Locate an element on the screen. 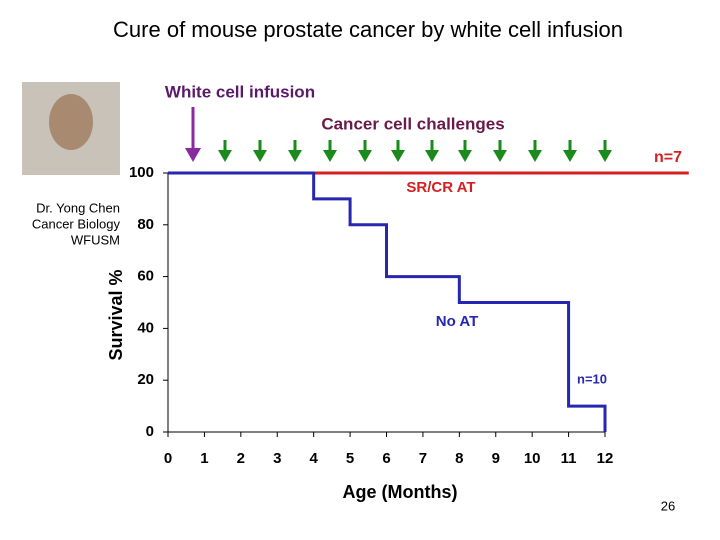  x-tick-label: 12 is located at coordinates (605, 458).